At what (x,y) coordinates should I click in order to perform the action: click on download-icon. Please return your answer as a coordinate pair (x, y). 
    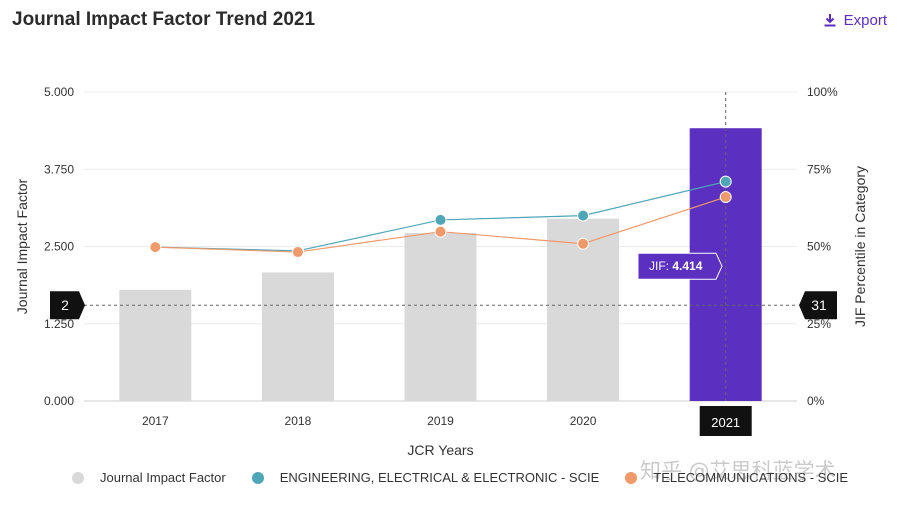
    Looking at the image, I should click on (830, 20).